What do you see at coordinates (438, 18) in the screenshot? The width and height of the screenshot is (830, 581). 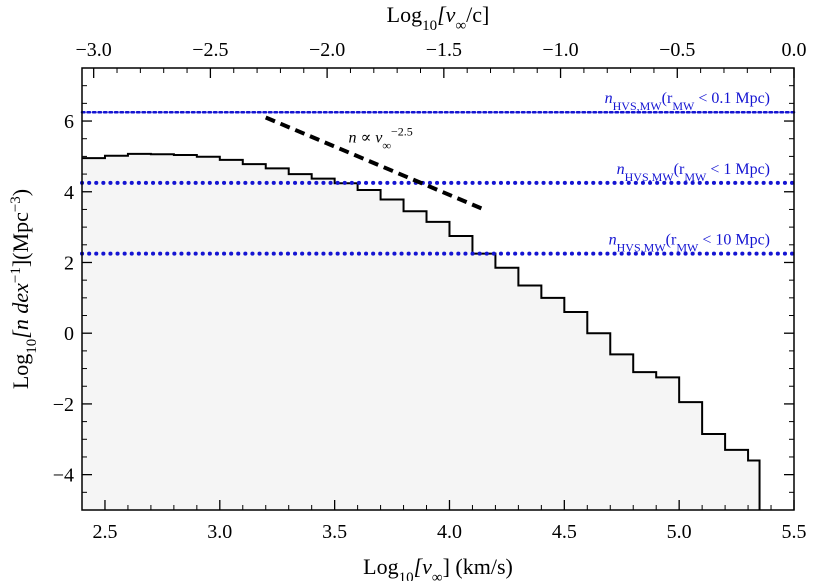 I see `top-axis-title: Log10[v∞/c]` at bounding box center [438, 18].